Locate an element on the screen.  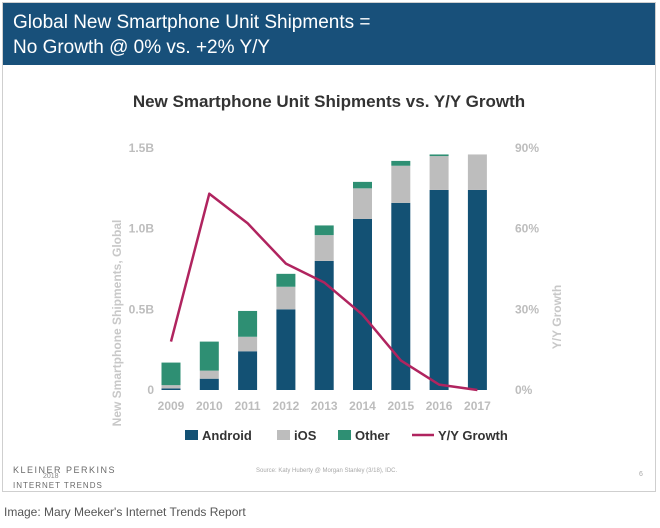
y-tick-right: 60% is located at coordinates (527, 229).